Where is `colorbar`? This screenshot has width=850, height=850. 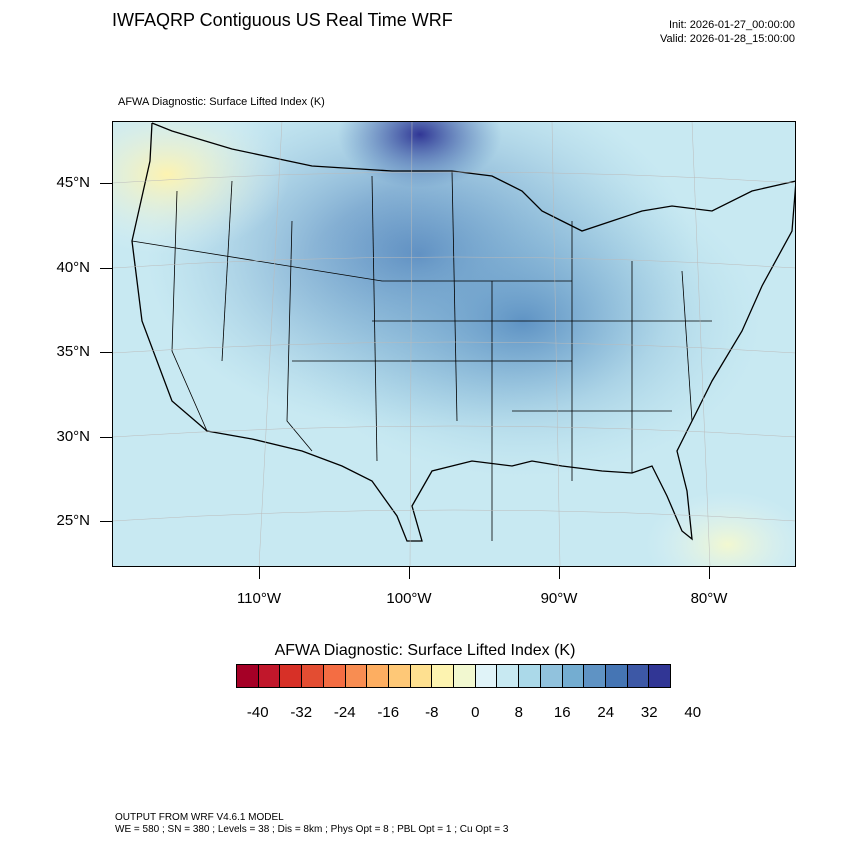
colorbar is located at coordinates (453, 676).